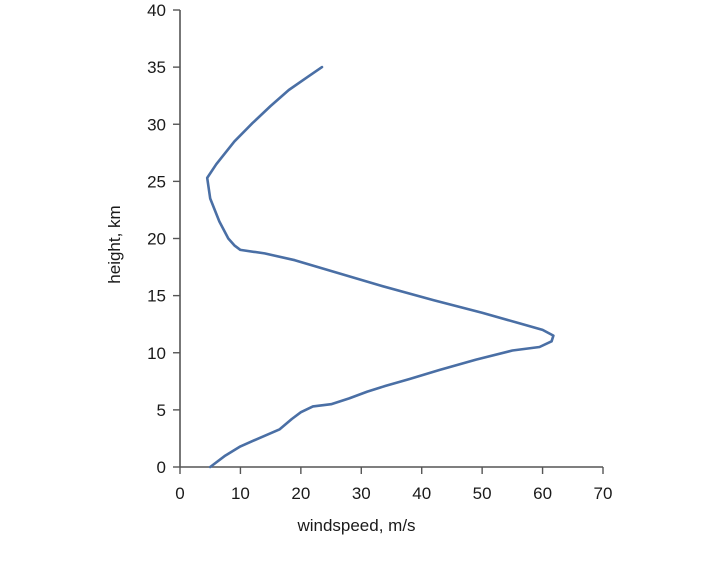 This screenshot has width=714, height=561. What do you see at coordinates (114, 244) in the screenshot?
I see `y-axis-title: height, km` at bounding box center [114, 244].